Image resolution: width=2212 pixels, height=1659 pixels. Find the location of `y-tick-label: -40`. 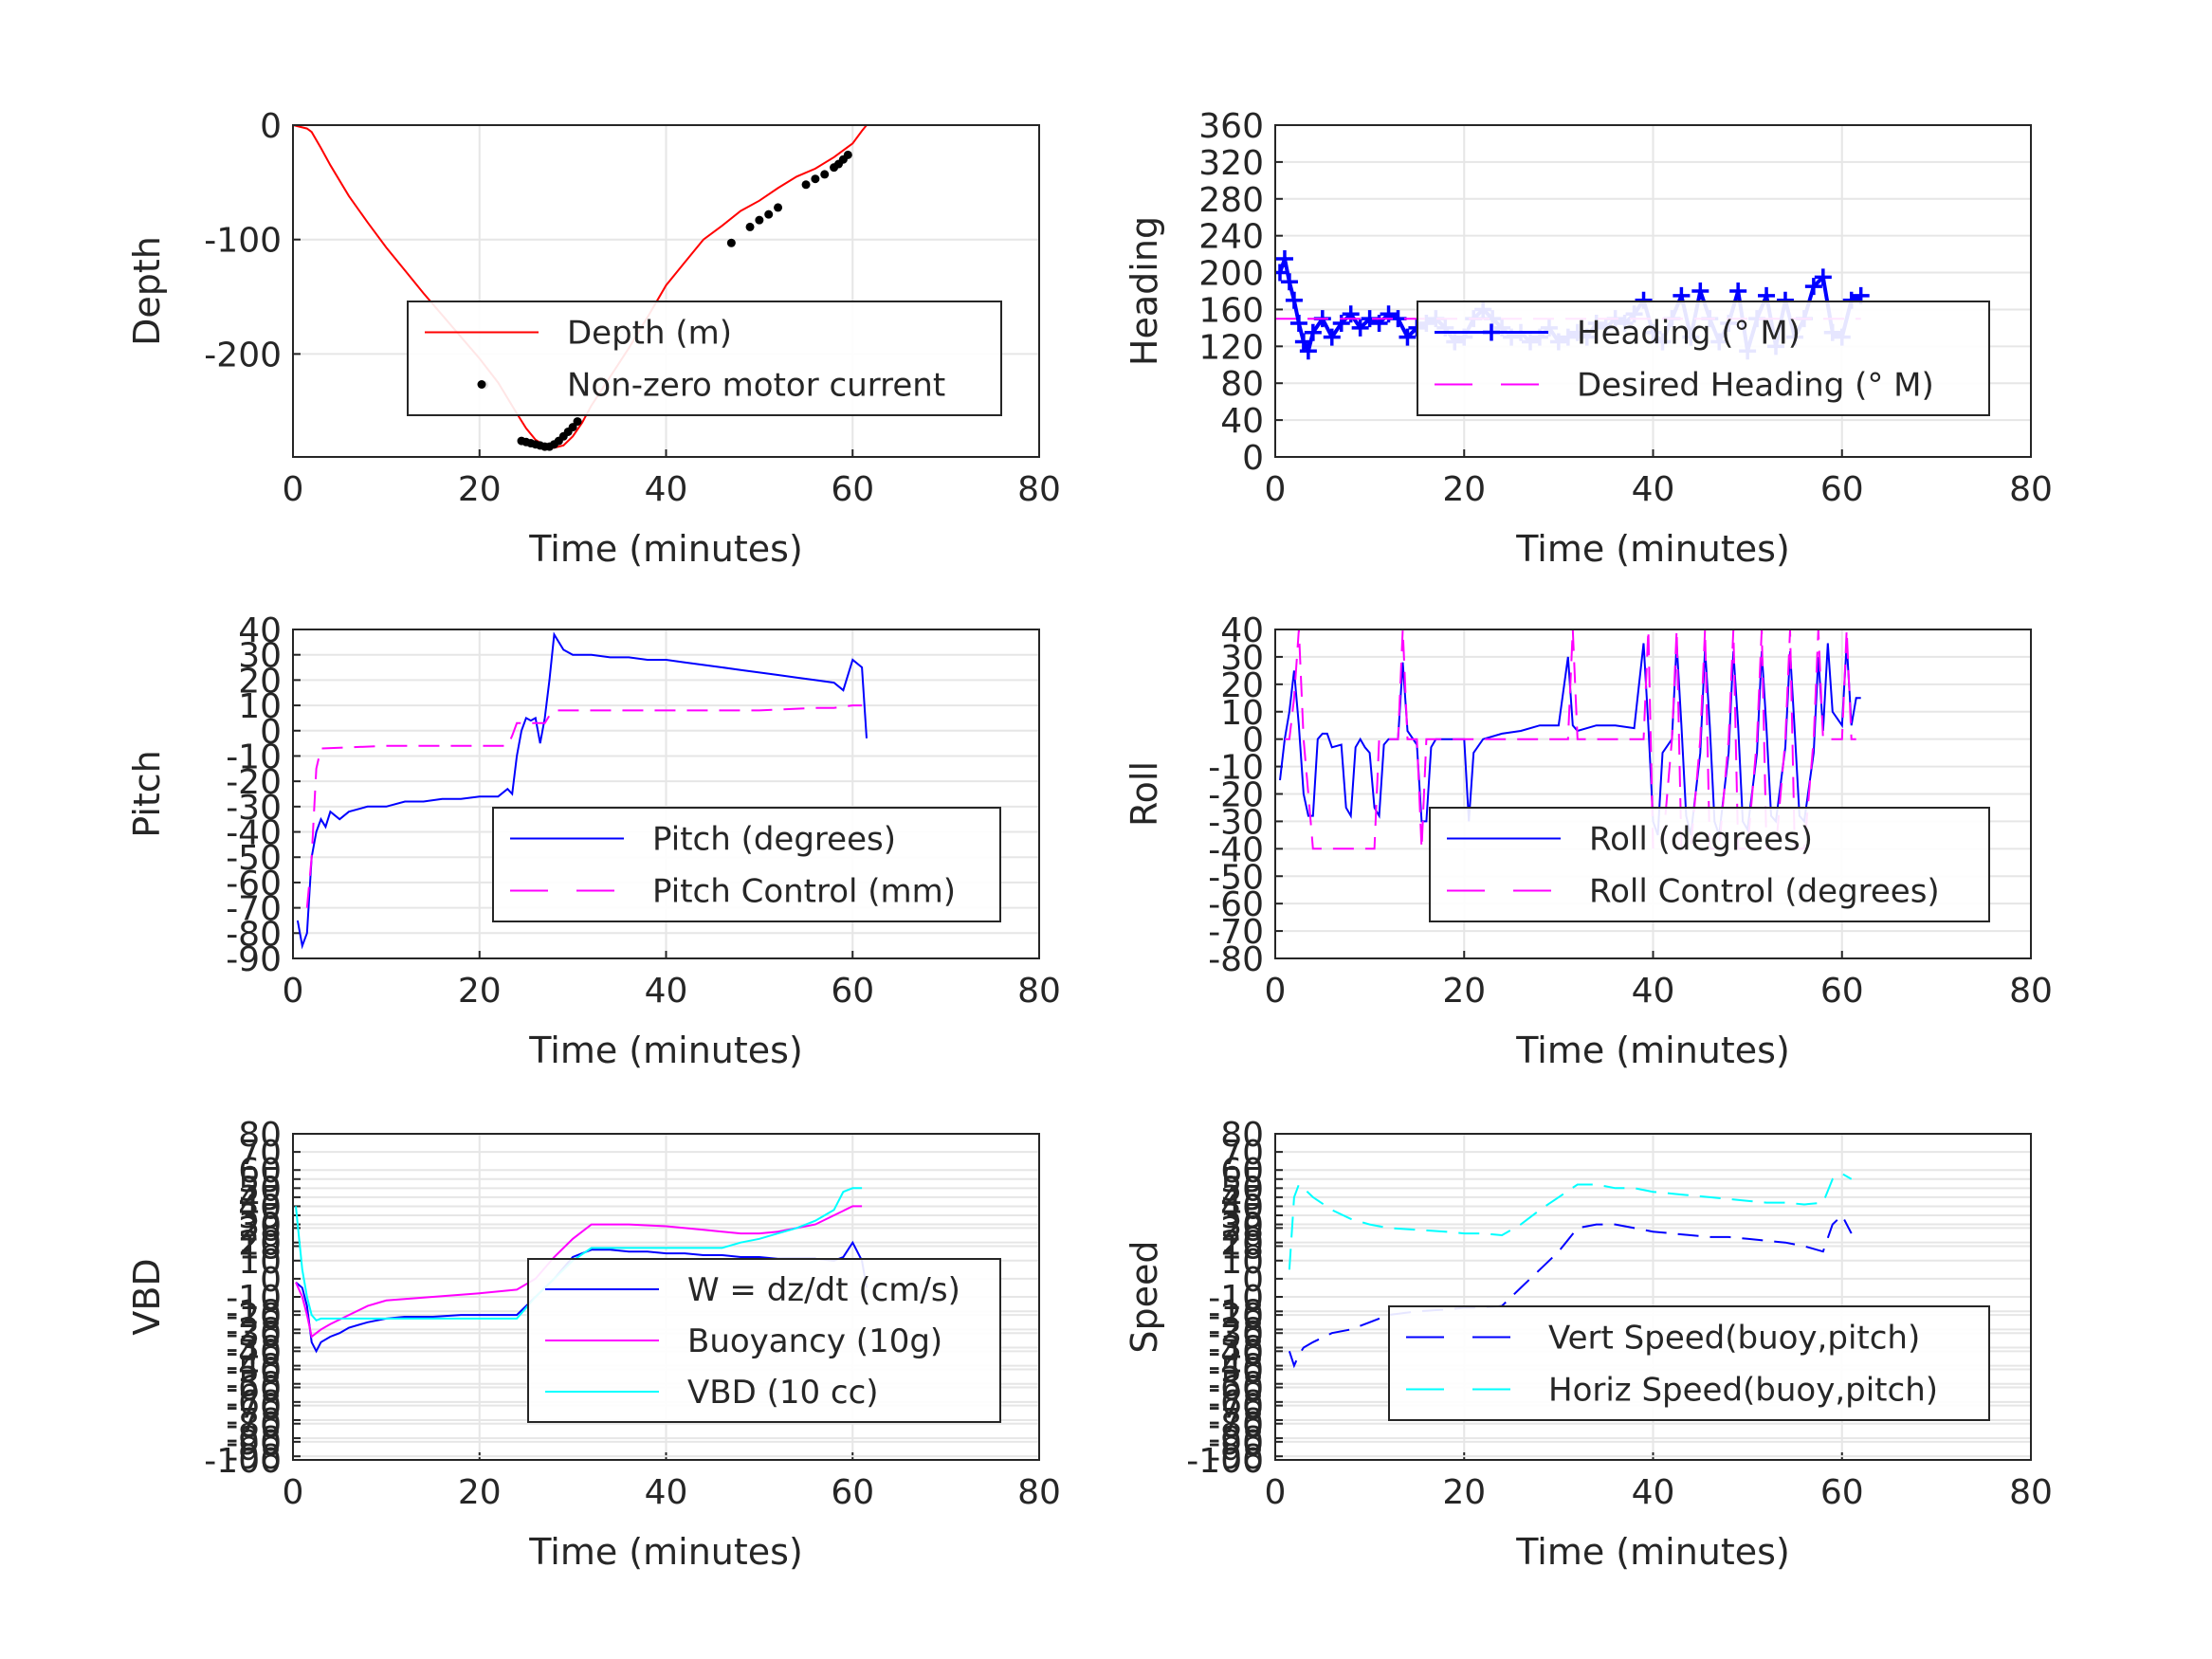

y-tick-label: -40 is located at coordinates (1236, 1352).